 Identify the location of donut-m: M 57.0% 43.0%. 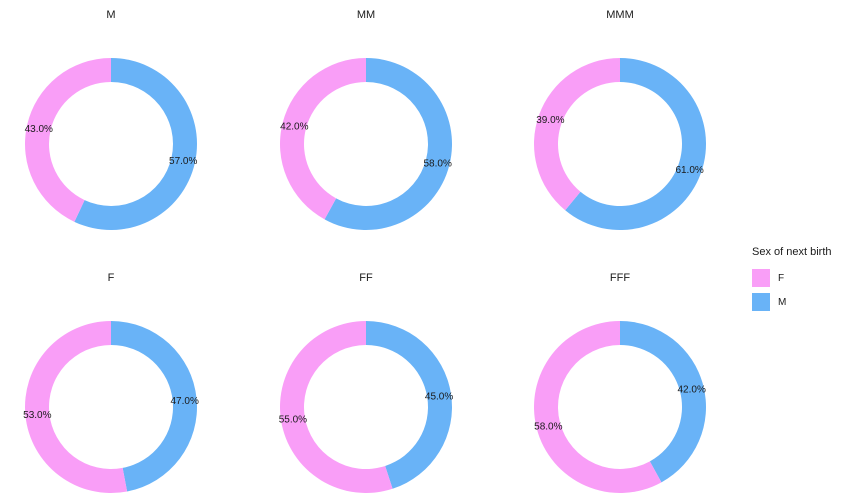
(111, 120).